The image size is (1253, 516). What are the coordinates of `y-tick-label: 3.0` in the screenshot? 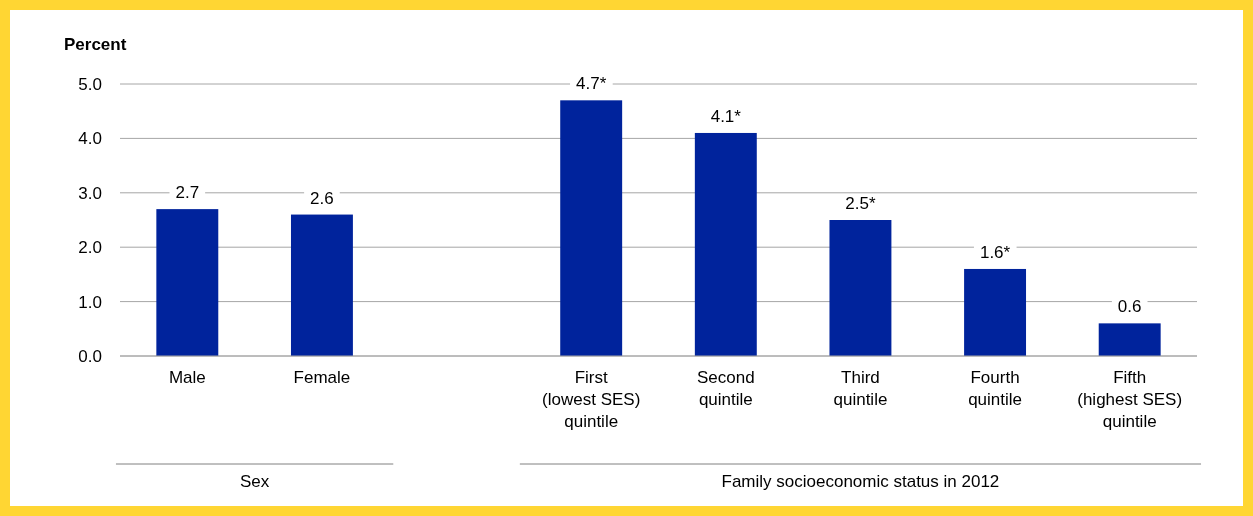 It's located at (90, 193).